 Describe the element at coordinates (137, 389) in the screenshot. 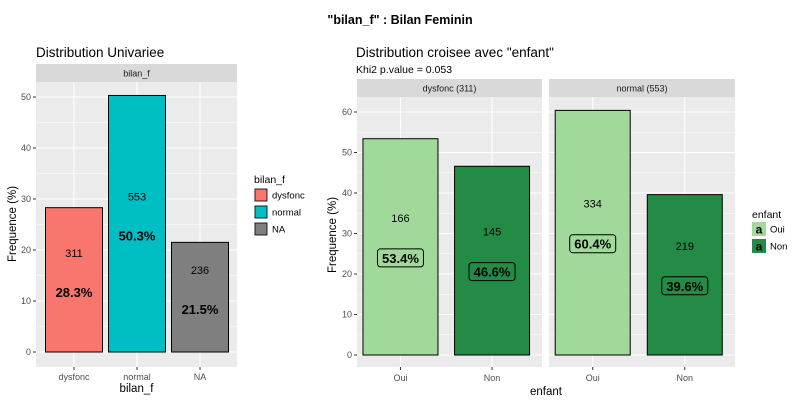

I see `univariate-x-axis-title: bilan_f` at that location.